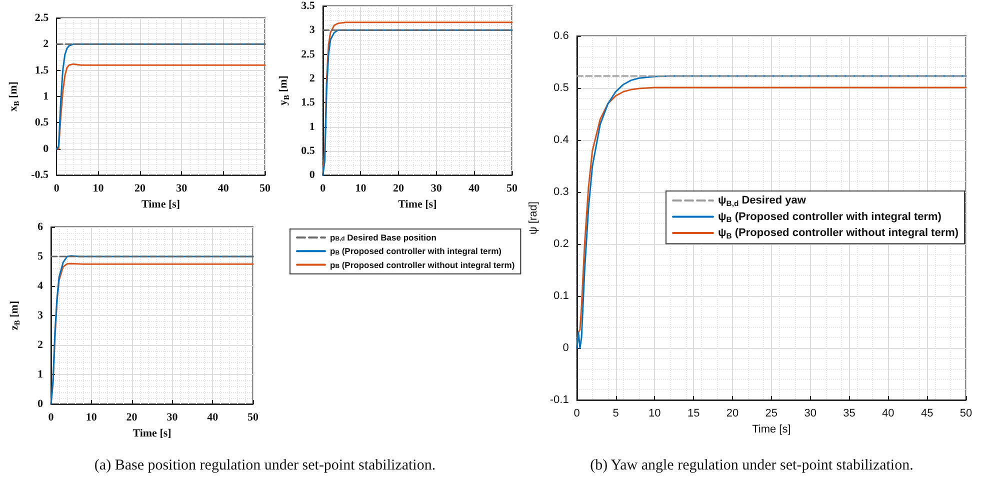 The image size is (984, 477). Describe the element at coordinates (693, 414) in the screenshot. I see `x-tick-label: 15` at that location.